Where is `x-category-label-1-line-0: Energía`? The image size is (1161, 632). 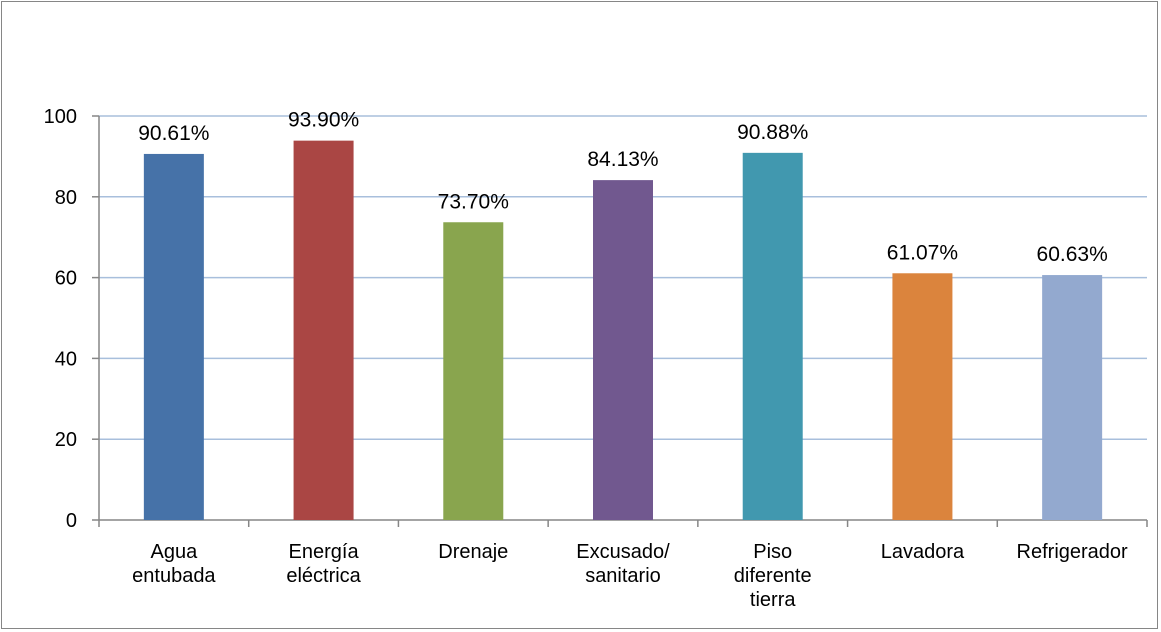
x-category-label-1-line-0: Energía is located at coordinates (324, 552).